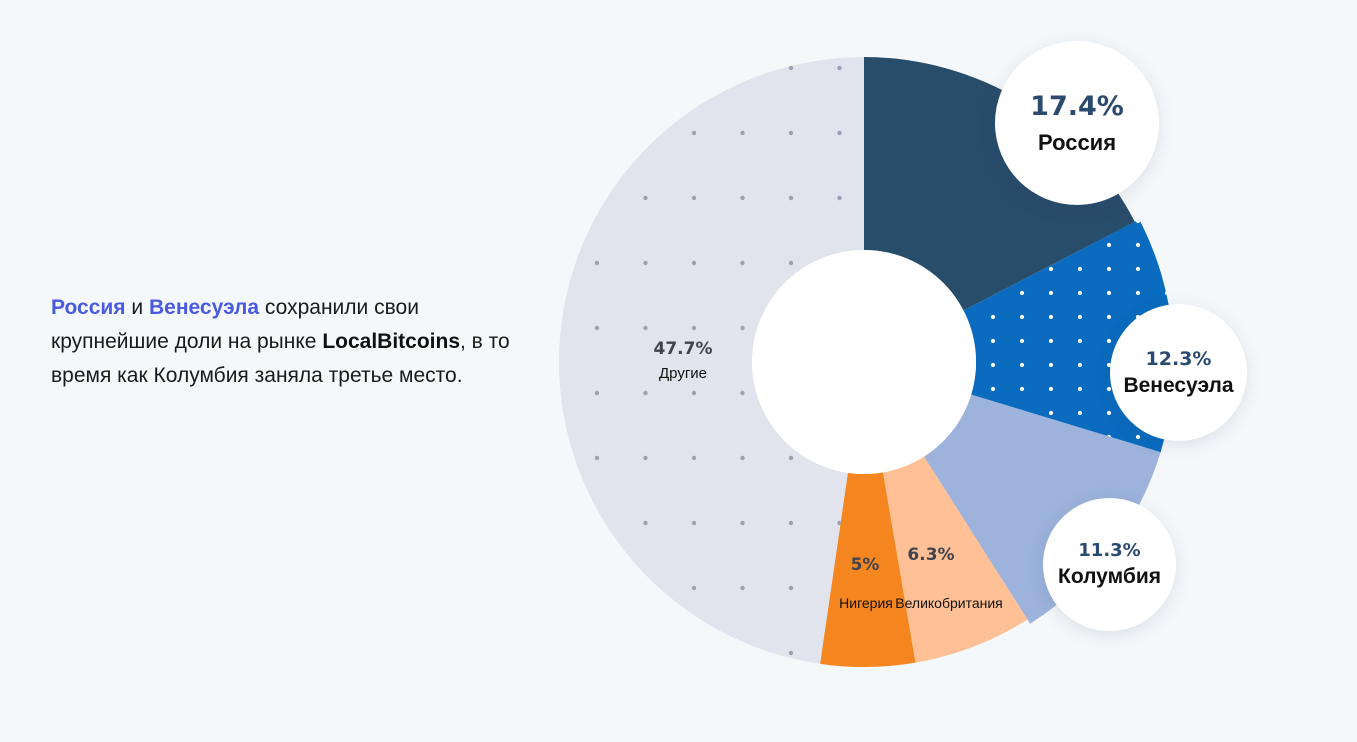  I want to click on slice-label-others-percent: 47.7%, so click(683, 349).